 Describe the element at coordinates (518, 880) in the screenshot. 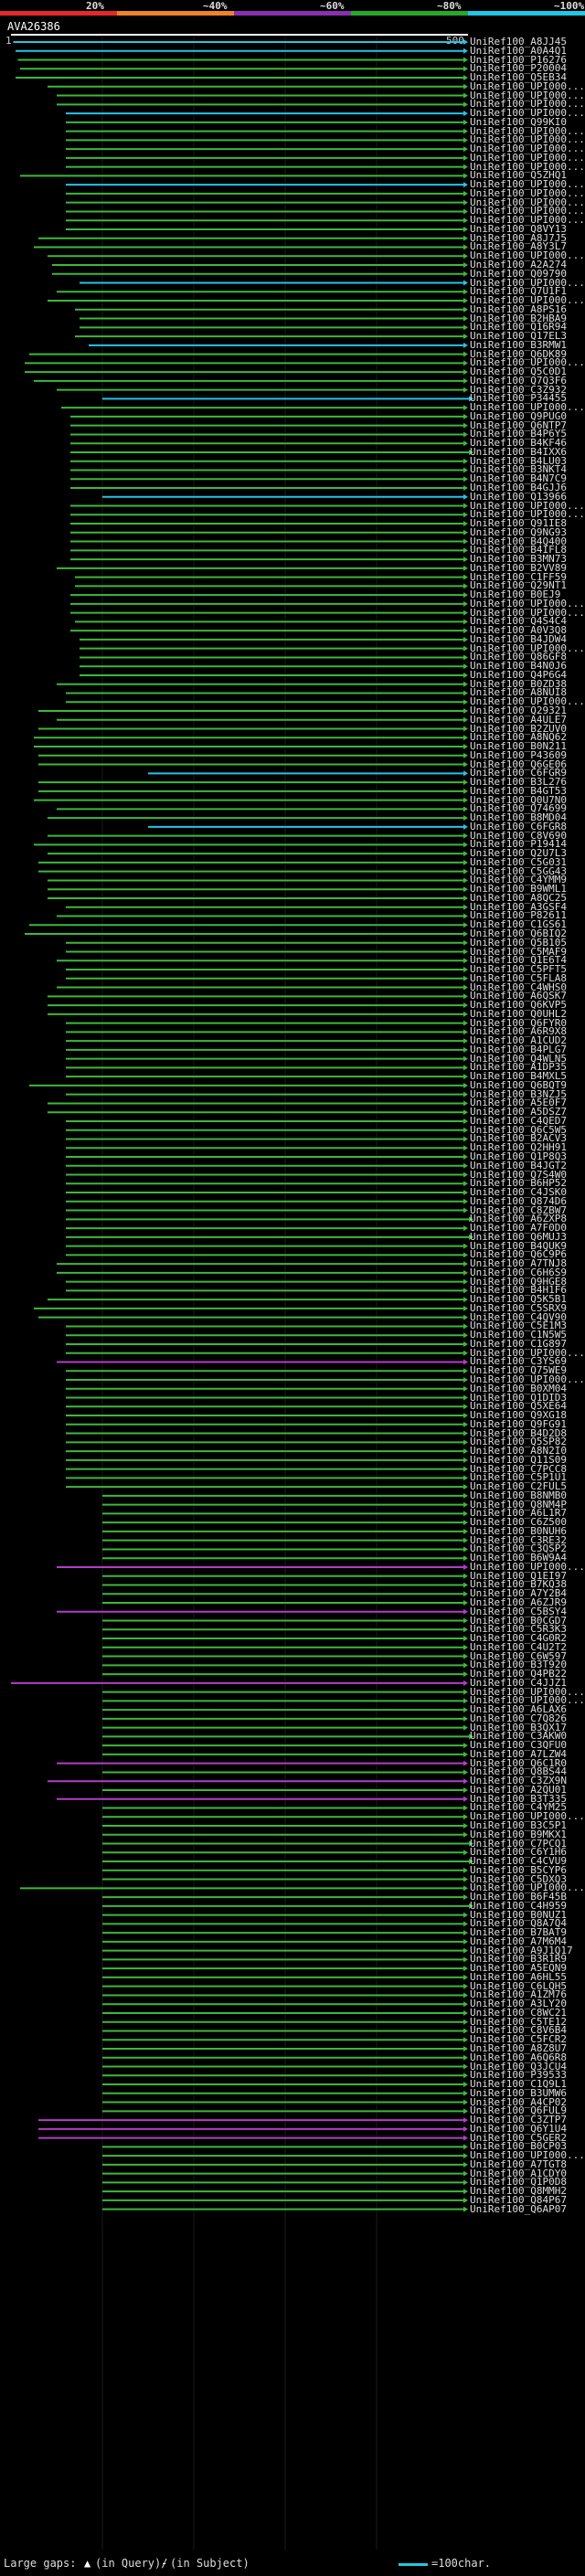

I see `hit-label: UniRef100_C4YMM9` at that location.